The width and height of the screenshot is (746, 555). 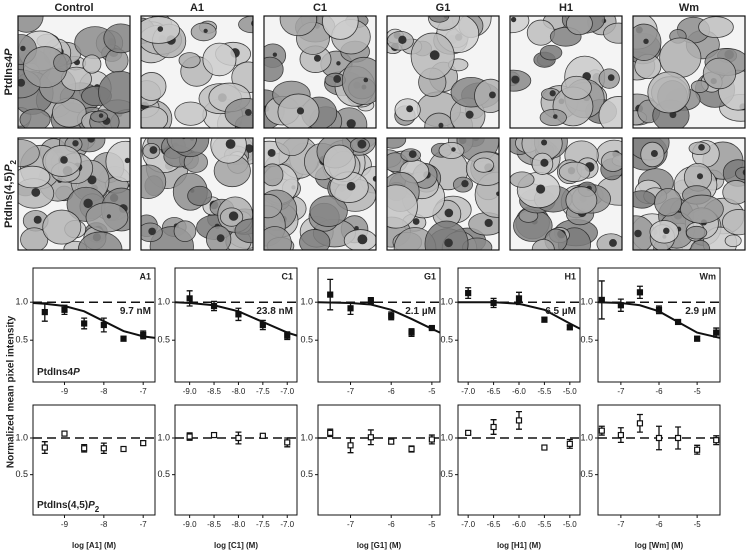 What do you see at coordinates (698, 391) in the screenshot?
I see `x-tick-label: -5` at bounding box center [698, 391].